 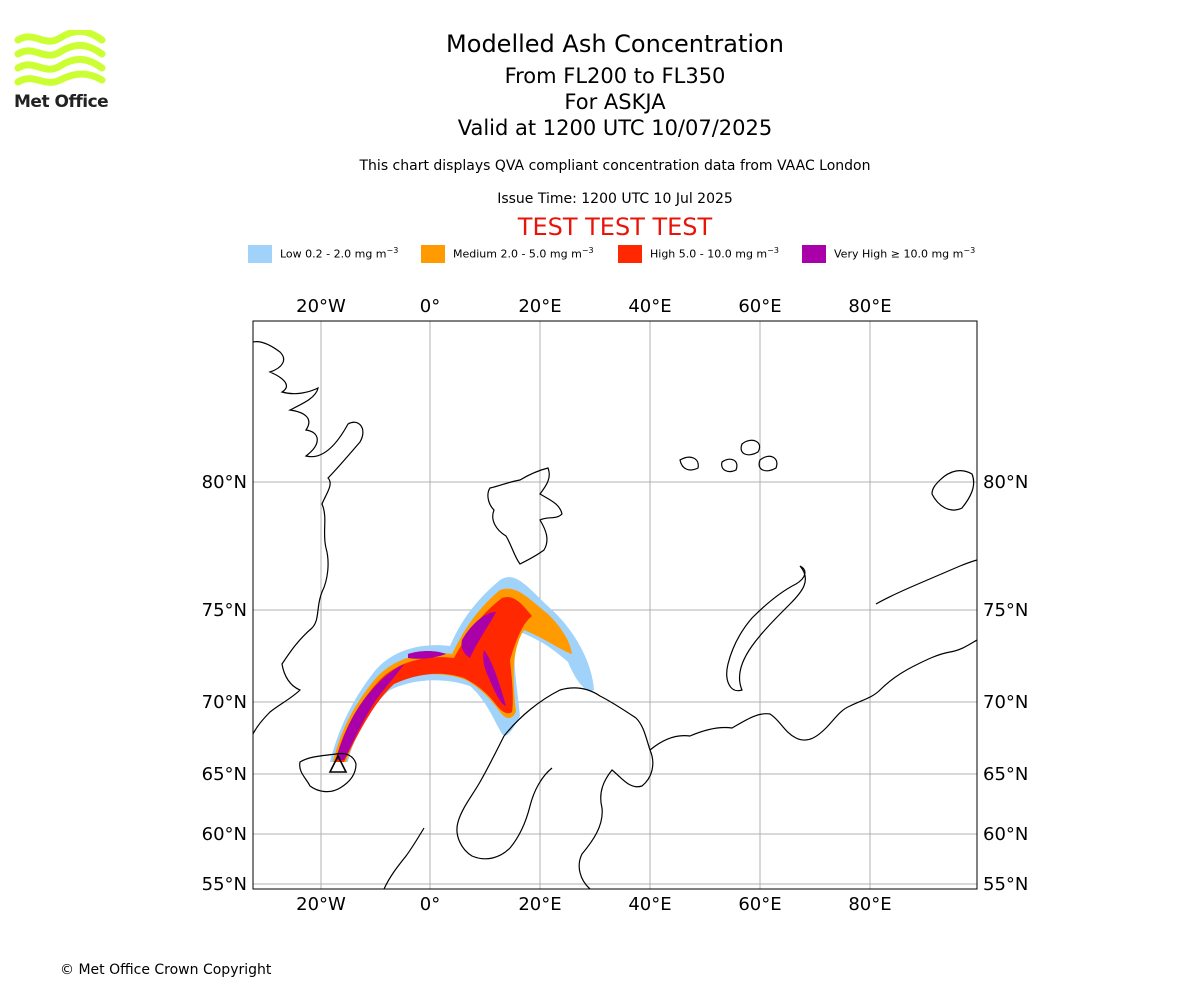 I want to click on legend-swatch-medium, so click(x=433, y=254).